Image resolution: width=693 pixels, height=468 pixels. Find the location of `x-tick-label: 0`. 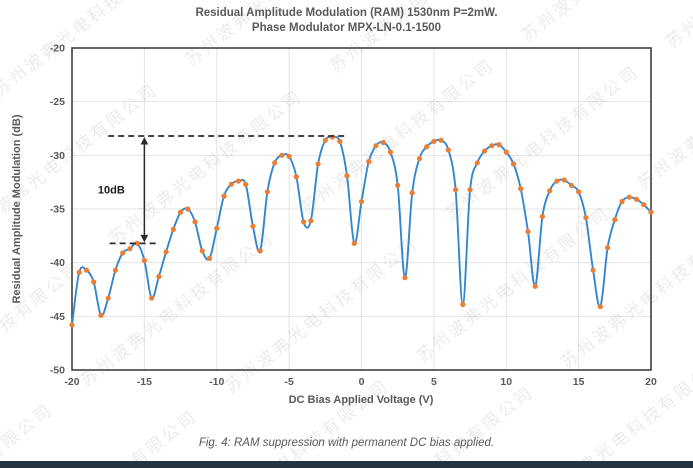

x-tick-label: 0 is located at coordinates (362, 382).